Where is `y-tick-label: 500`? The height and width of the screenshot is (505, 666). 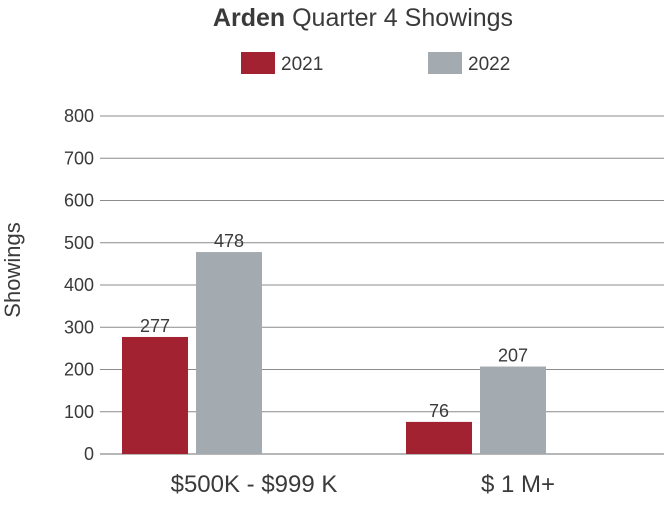 y-tick-label: 500 is located at coordinates (79, 243).